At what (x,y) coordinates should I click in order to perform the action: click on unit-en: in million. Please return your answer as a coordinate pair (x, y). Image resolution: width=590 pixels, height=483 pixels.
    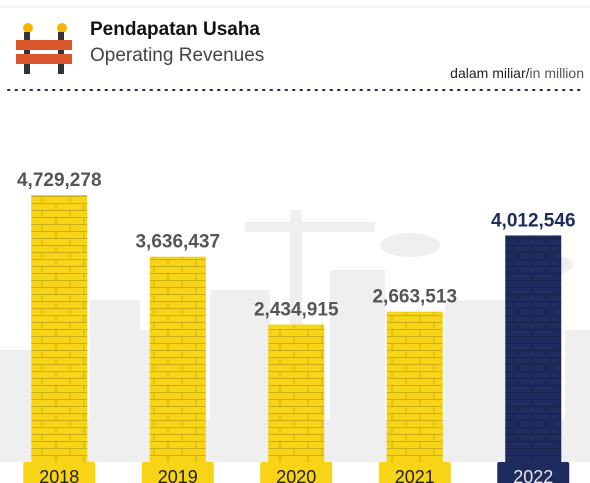
    Looking at the image, I should click on (557, 73).